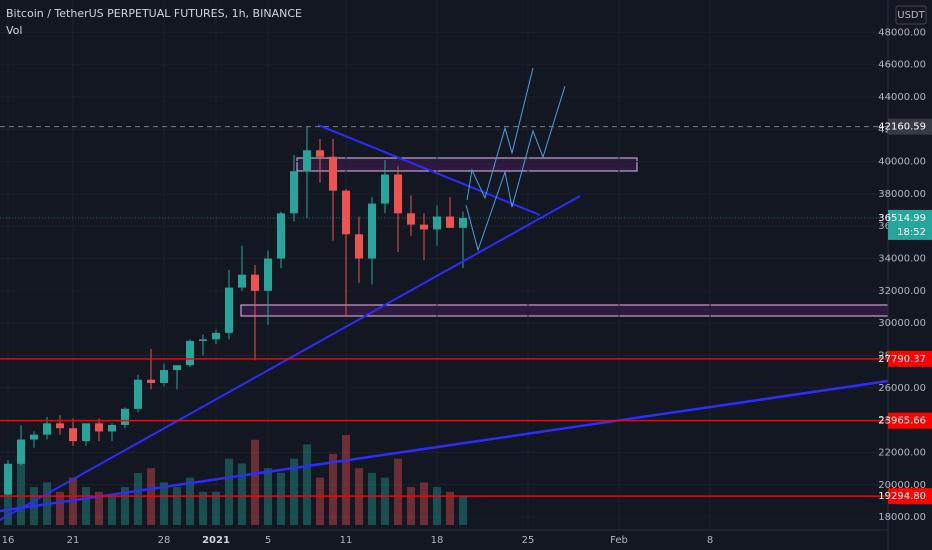 The image size is (932, 550). I want to click on last-price-tag, so click(910, 224).